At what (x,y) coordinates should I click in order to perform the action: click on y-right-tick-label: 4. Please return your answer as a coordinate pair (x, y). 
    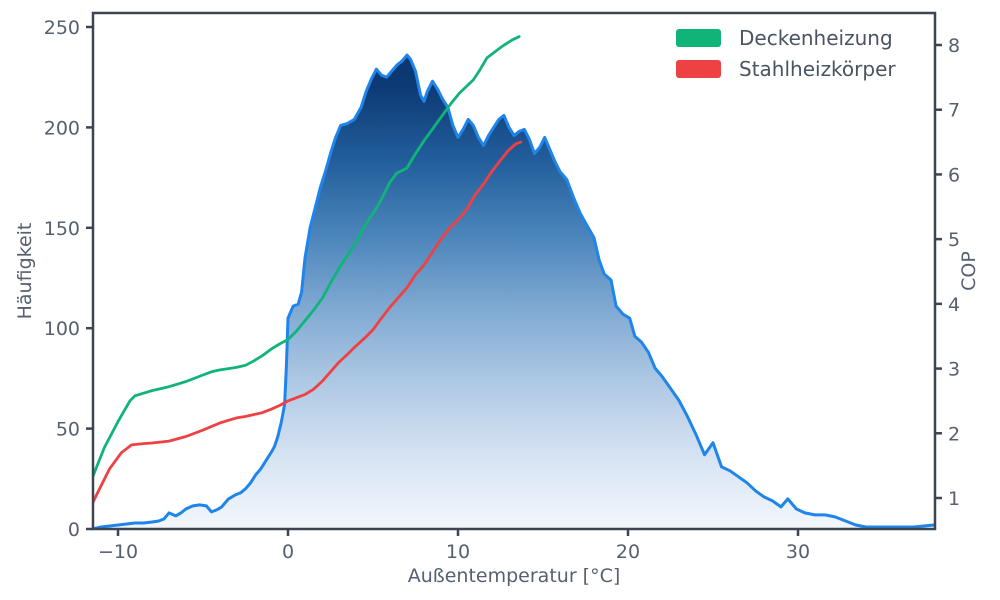
    Looking at the image, I should click on (954, 305).